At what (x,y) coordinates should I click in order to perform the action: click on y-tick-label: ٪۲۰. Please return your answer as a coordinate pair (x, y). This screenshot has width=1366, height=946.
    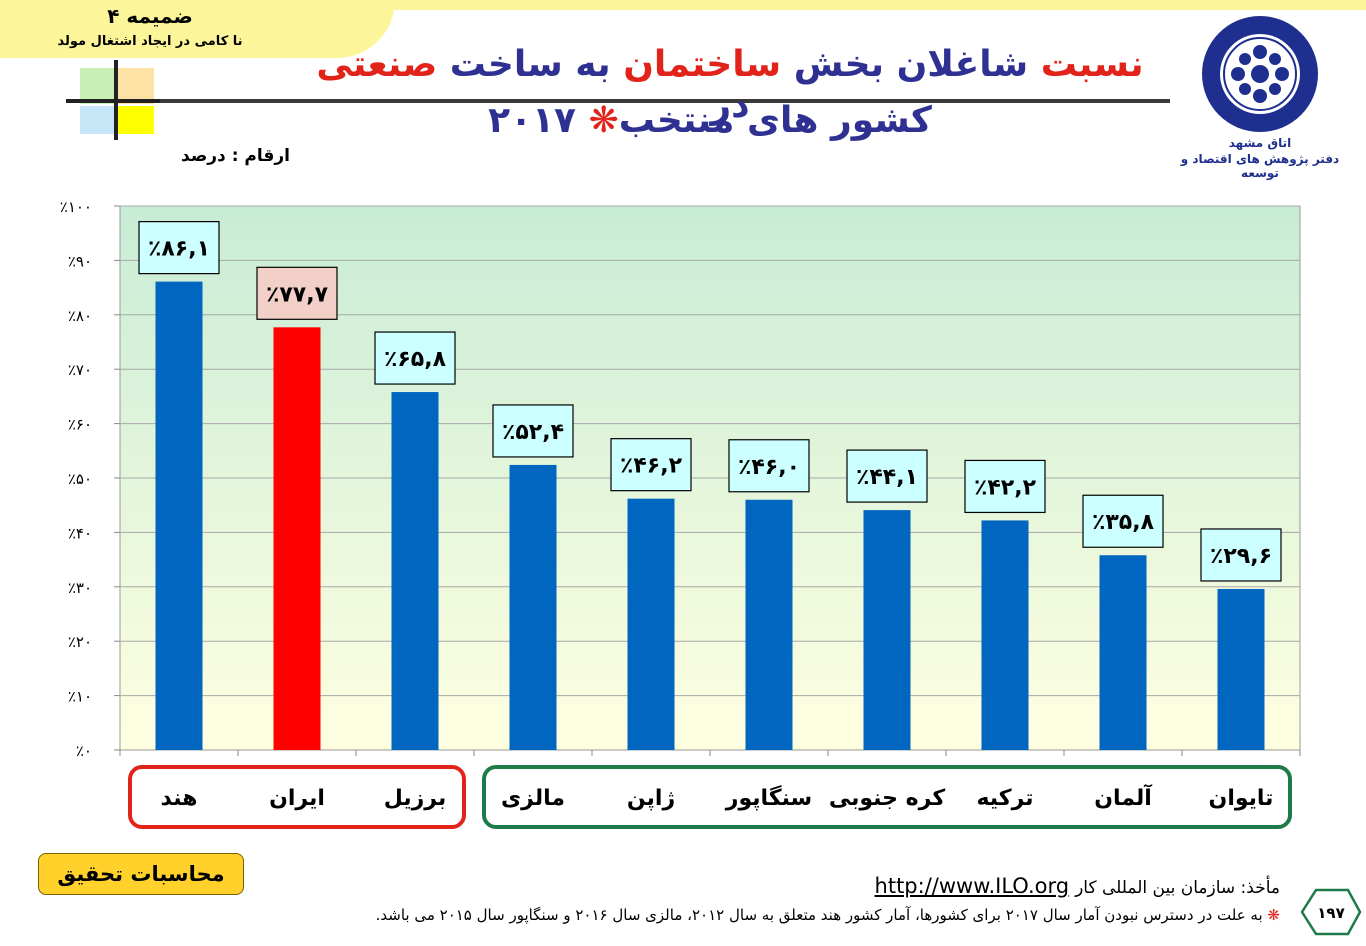
    Looking at the image, I should click on (80, 642).